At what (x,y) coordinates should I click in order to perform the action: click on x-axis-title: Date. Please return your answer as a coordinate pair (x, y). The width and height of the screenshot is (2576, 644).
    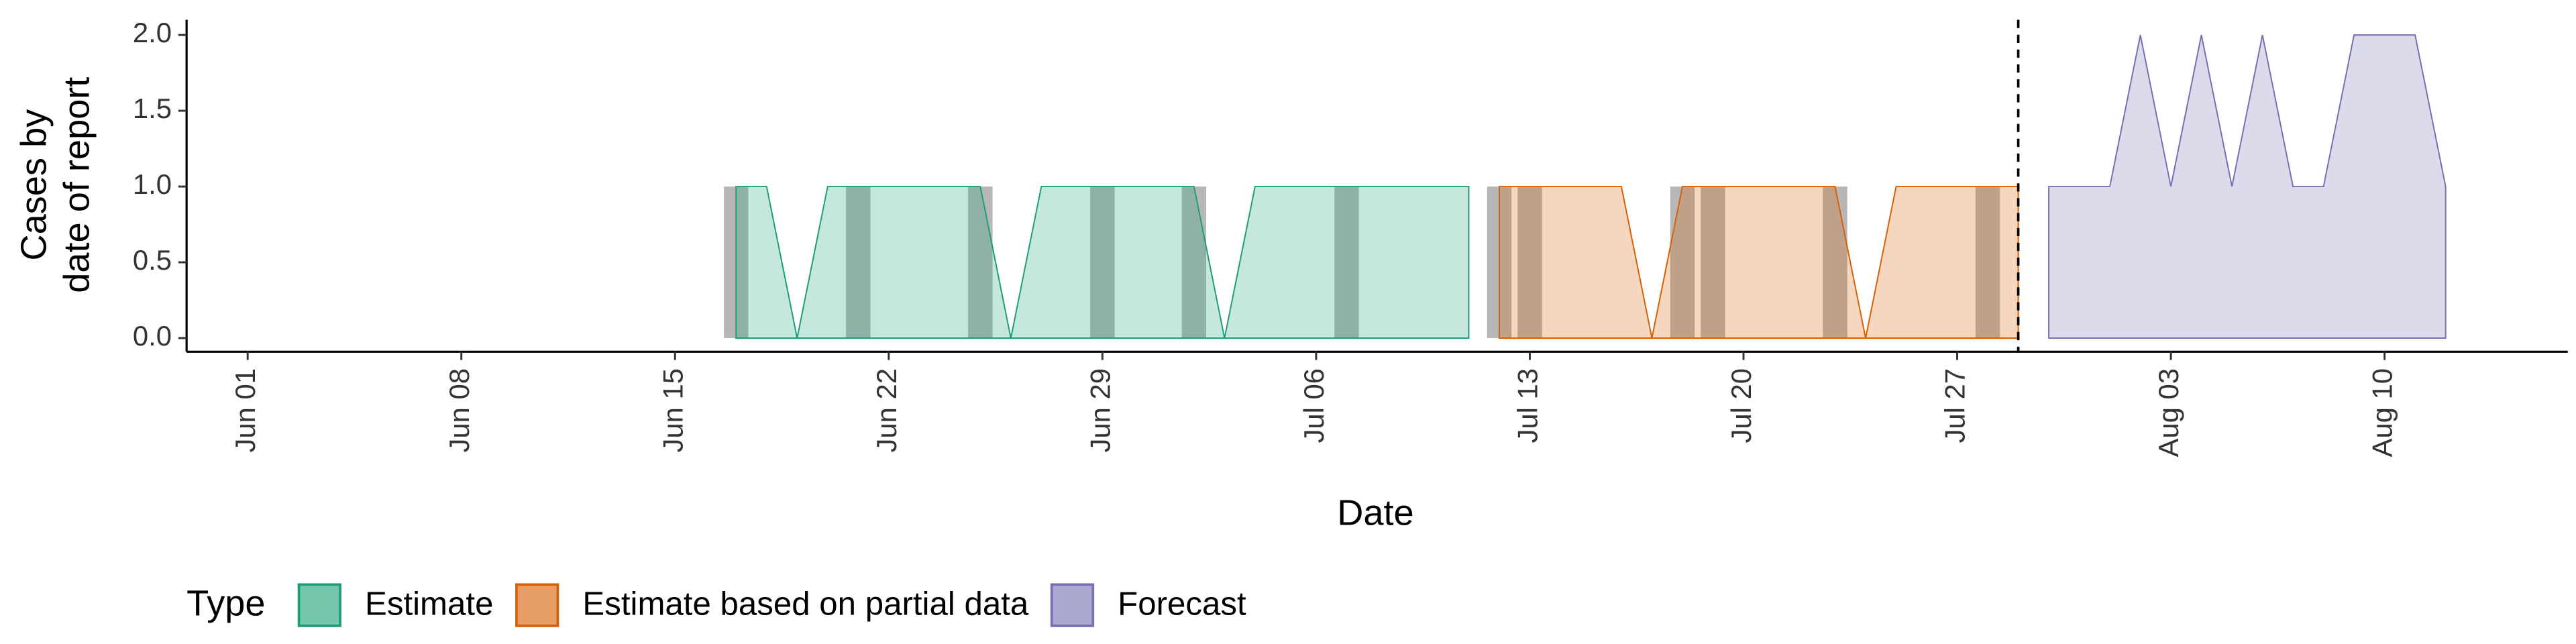
    Looking at the image, I should click on (1375, 512).